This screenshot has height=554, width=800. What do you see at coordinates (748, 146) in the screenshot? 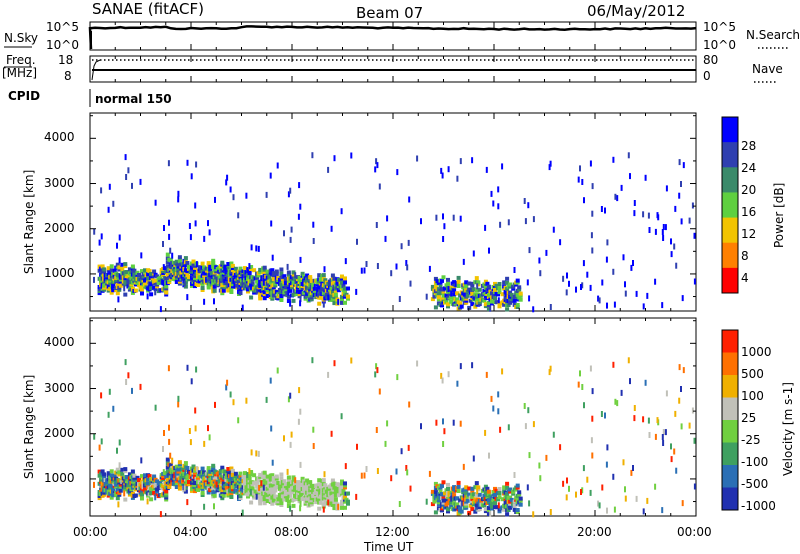
I see `power-cbar-tick-28: 28` at bounding box center [748, 146].